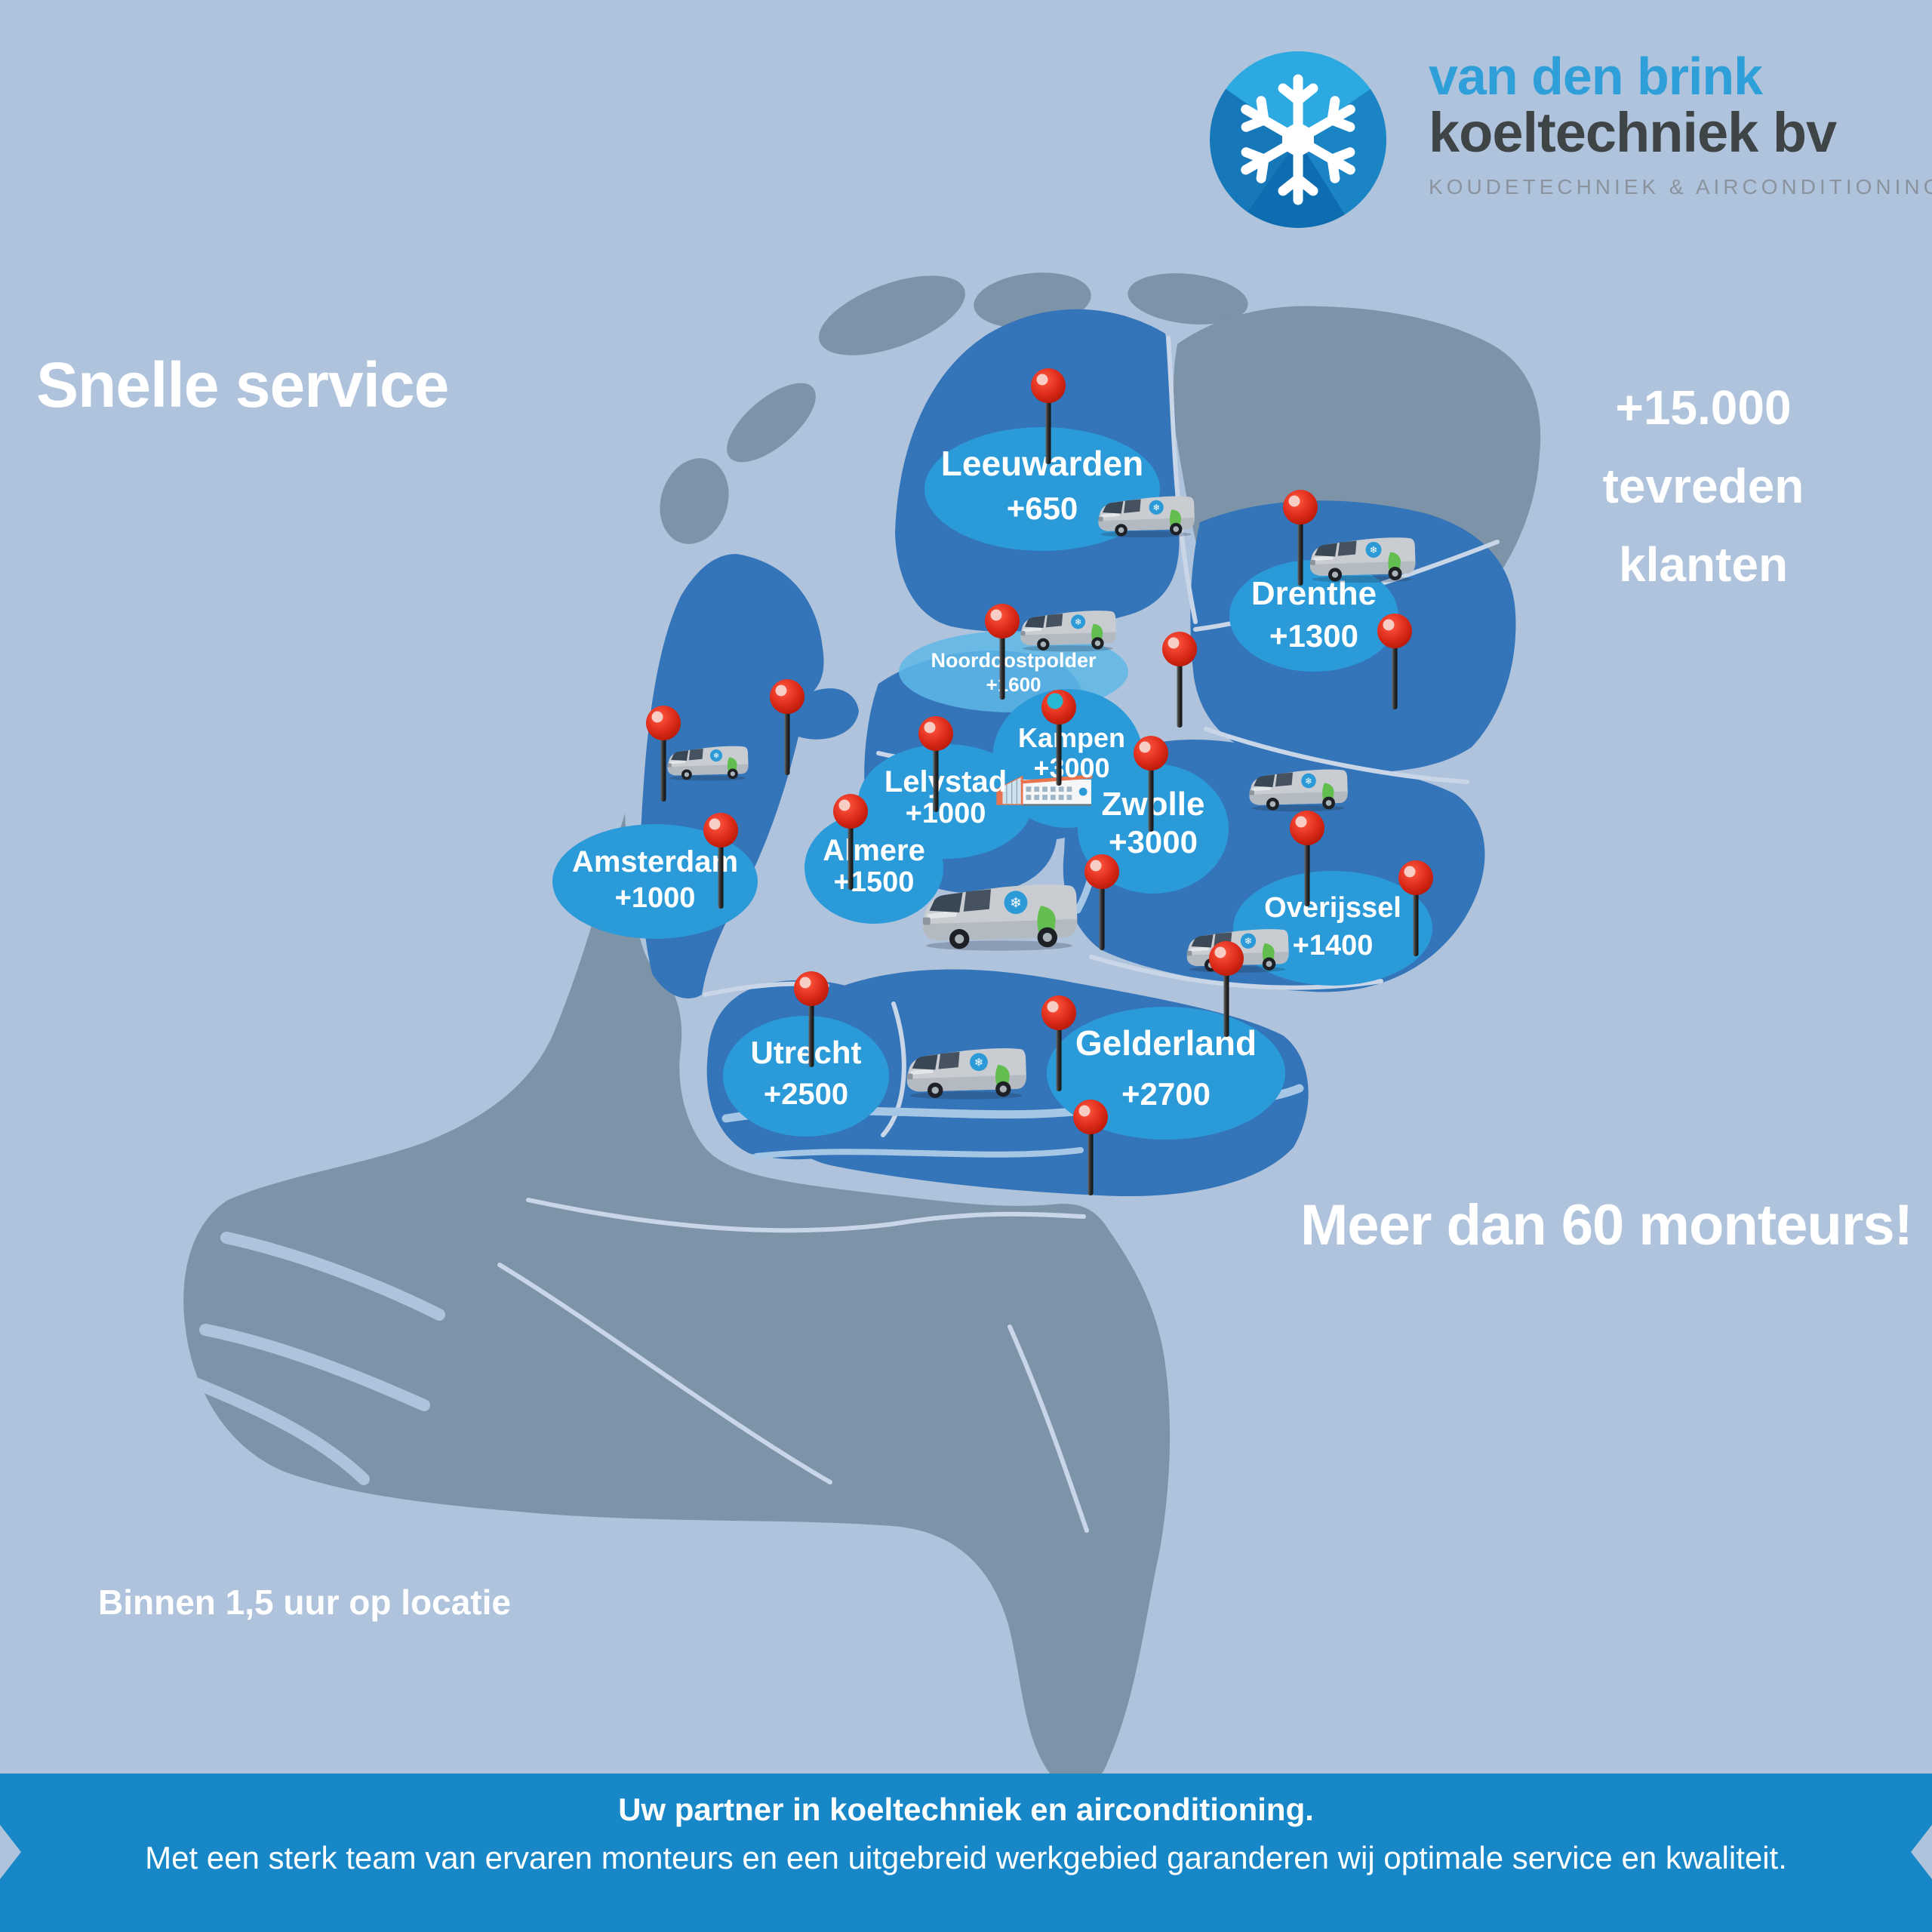  I want to click on badge-line1: +15.000, so click(1703, 407).